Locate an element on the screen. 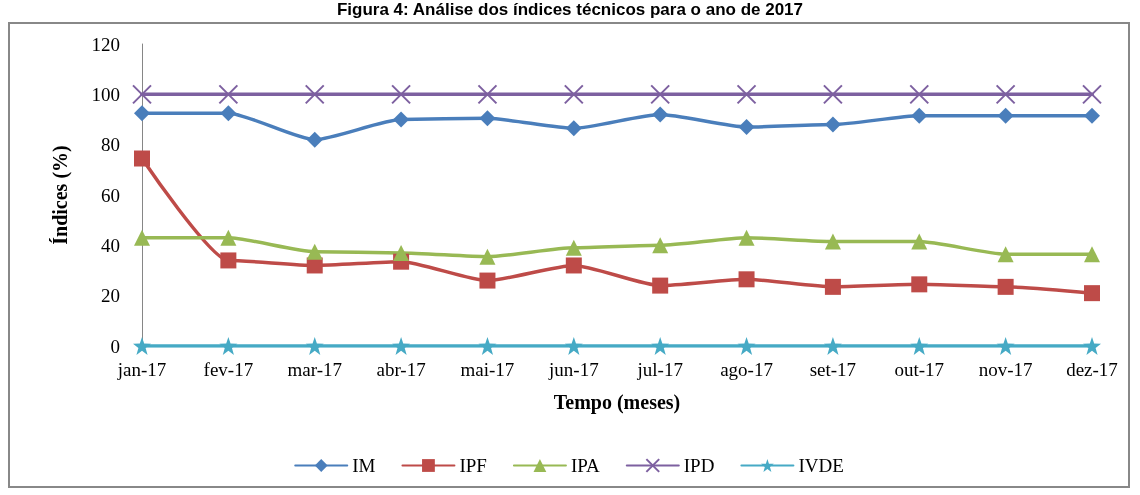 The image size is (1140, 495). legend-label: IM is located at coordinates (364, 465).